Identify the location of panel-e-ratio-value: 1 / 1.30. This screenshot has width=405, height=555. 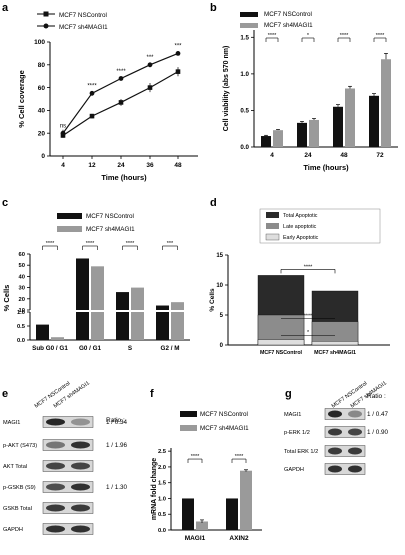
(117, 487).